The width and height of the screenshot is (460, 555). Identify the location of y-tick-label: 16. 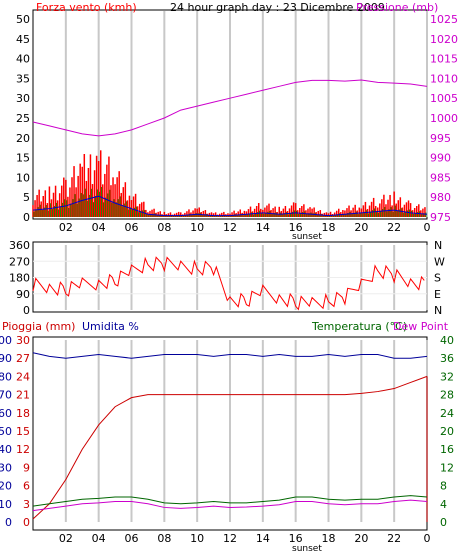
(447, 449).